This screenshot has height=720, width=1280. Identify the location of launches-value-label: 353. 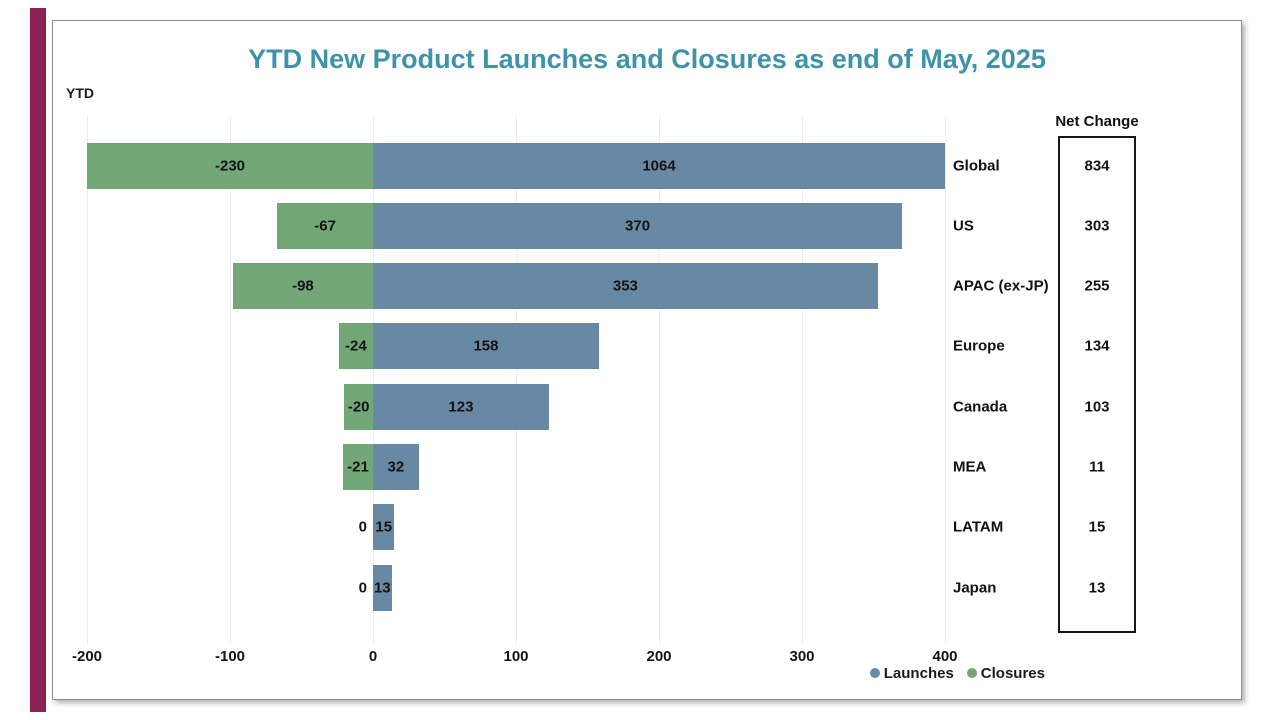
(625, 286).